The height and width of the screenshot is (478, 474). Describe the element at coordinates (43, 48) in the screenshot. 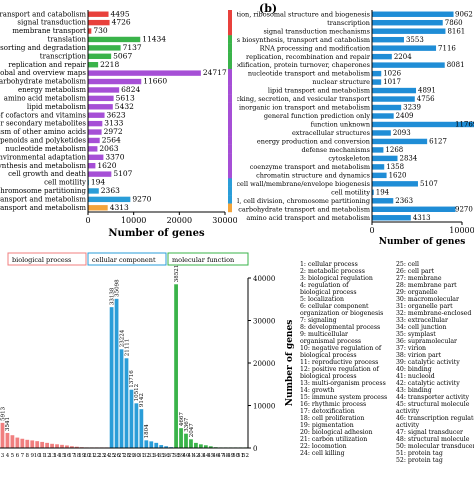

I see `category-label-a-4: folding, sorting and degradation` at that location.